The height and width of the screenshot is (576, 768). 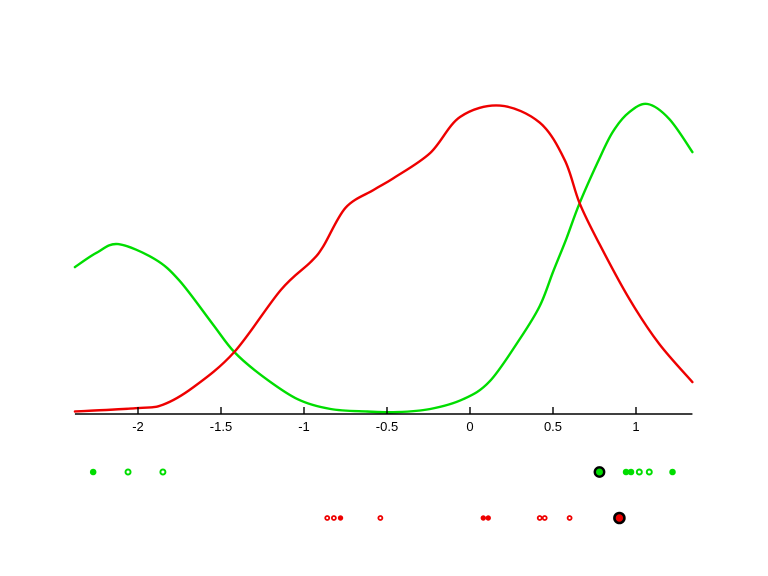 What do you see at coordinates (304, 426) in the screenshot?
I see `x-axis-tick-label: -1` at bounding box center [304, 426].